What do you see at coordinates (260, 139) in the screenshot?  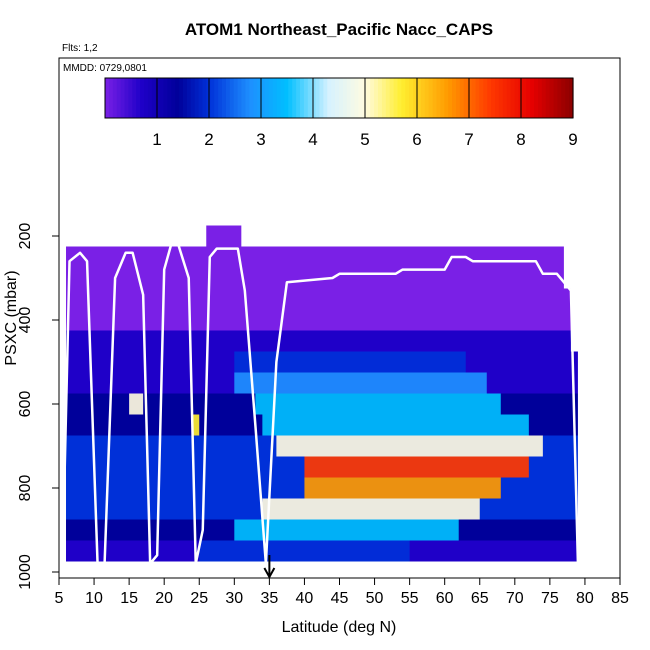 I see `colorbar-tick-label: 3` at bounding box center [260, 139].